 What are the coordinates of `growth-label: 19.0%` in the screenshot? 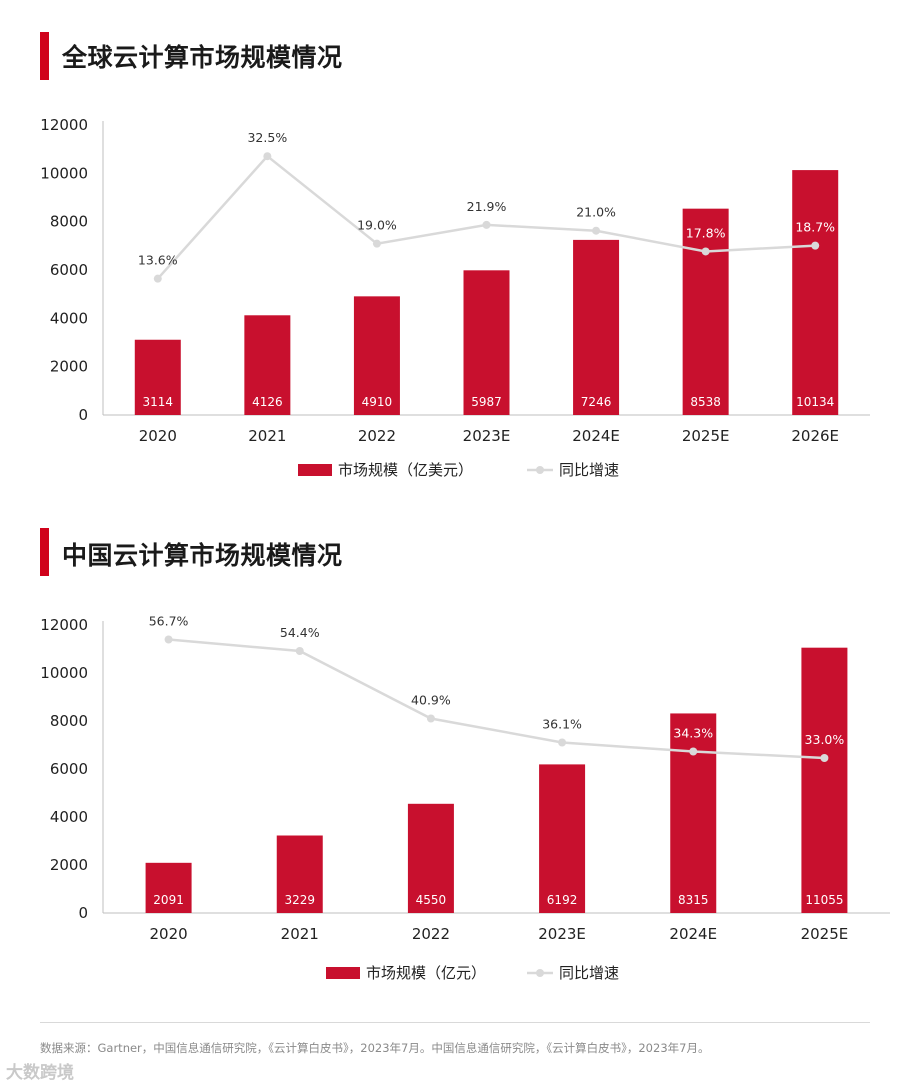 It's located at (377, 225).